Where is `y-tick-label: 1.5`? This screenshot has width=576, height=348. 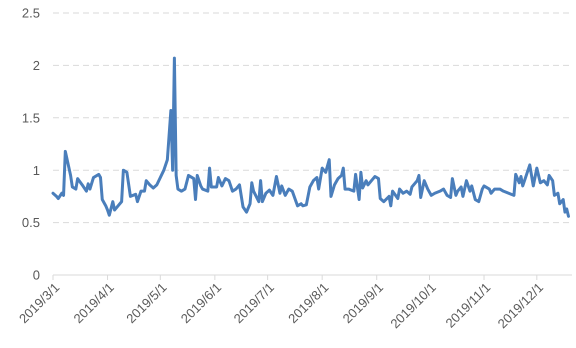
y-tick-label: 1.5 is located at coordinates (31, 118).